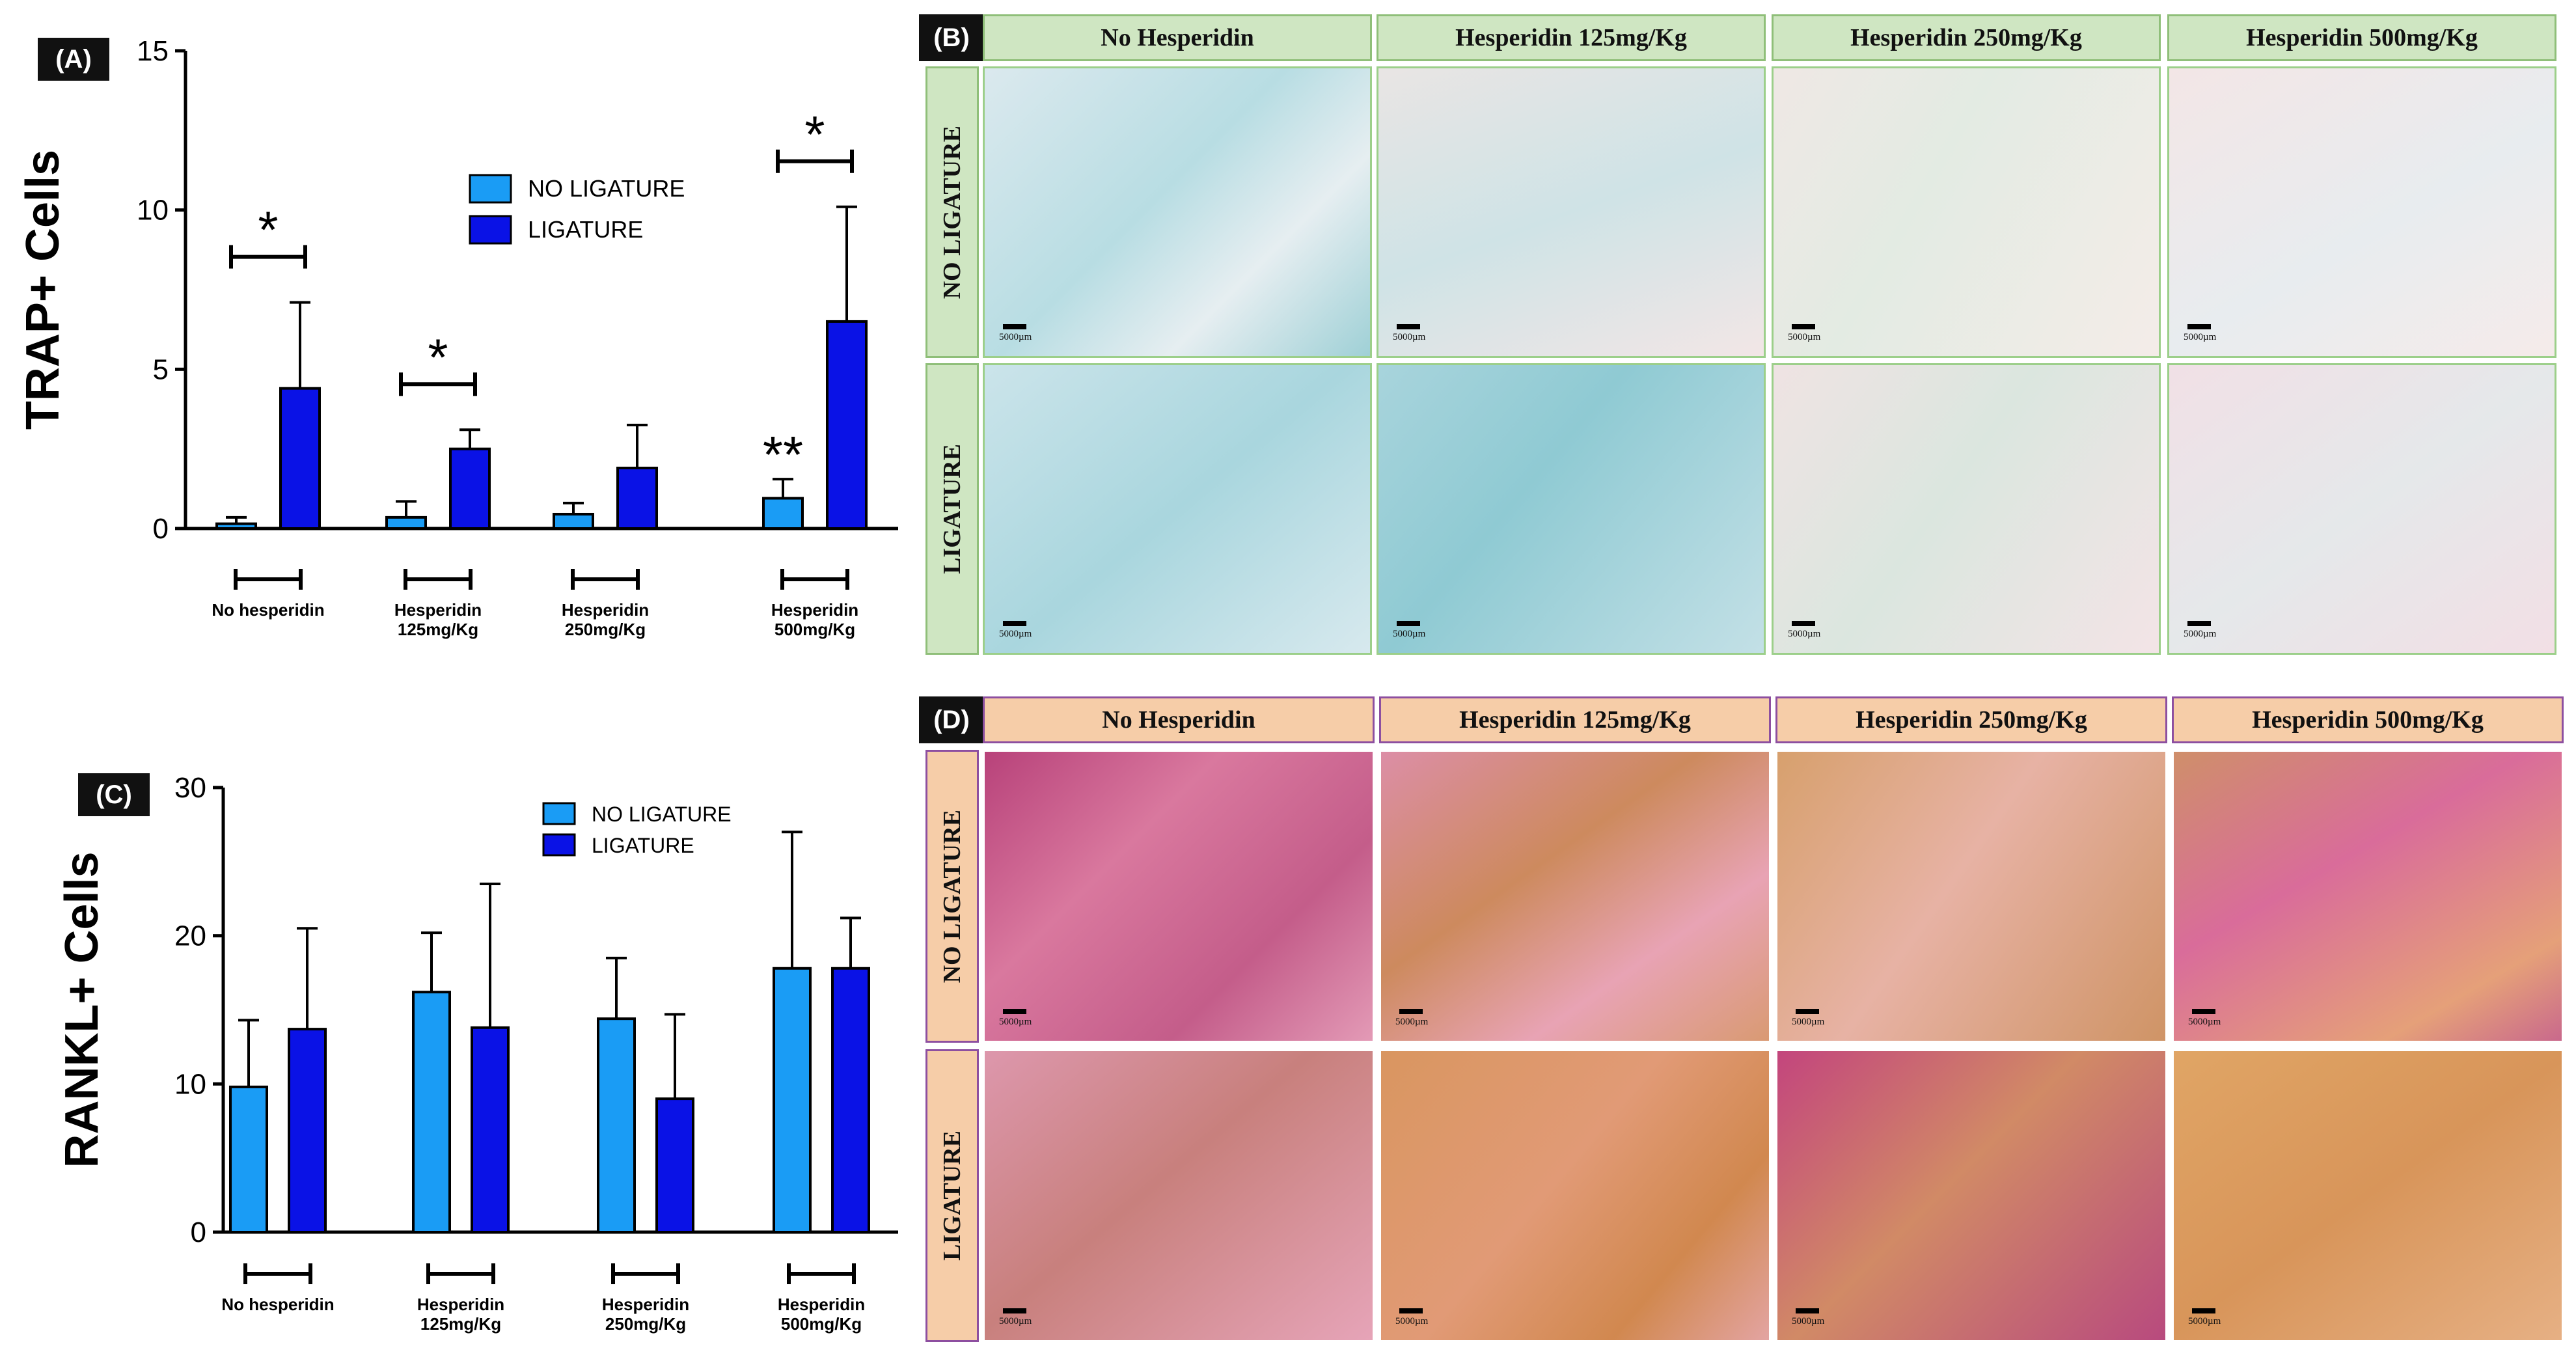  Describe the element at coordinates (161, 369) in the screenshot. I see `y-tick-label: 5` at that location.